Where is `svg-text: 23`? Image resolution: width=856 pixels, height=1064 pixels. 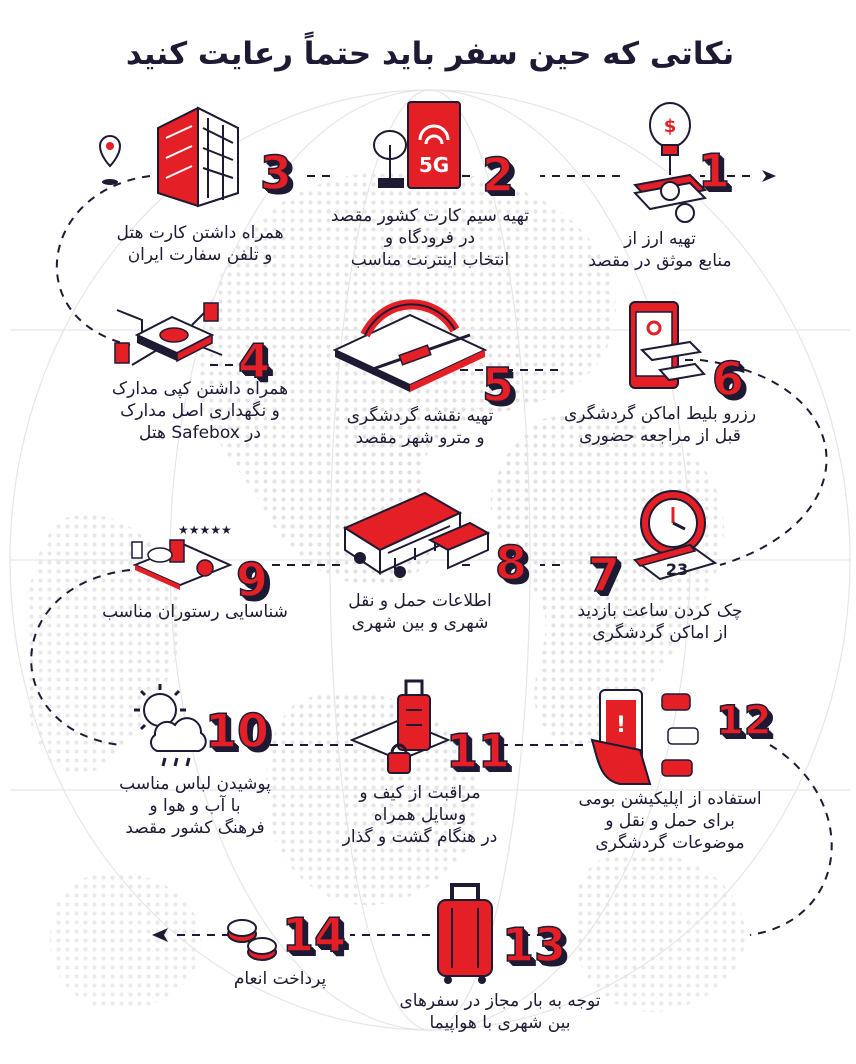
svg-text: 23 is located at coordinates (677, 569).